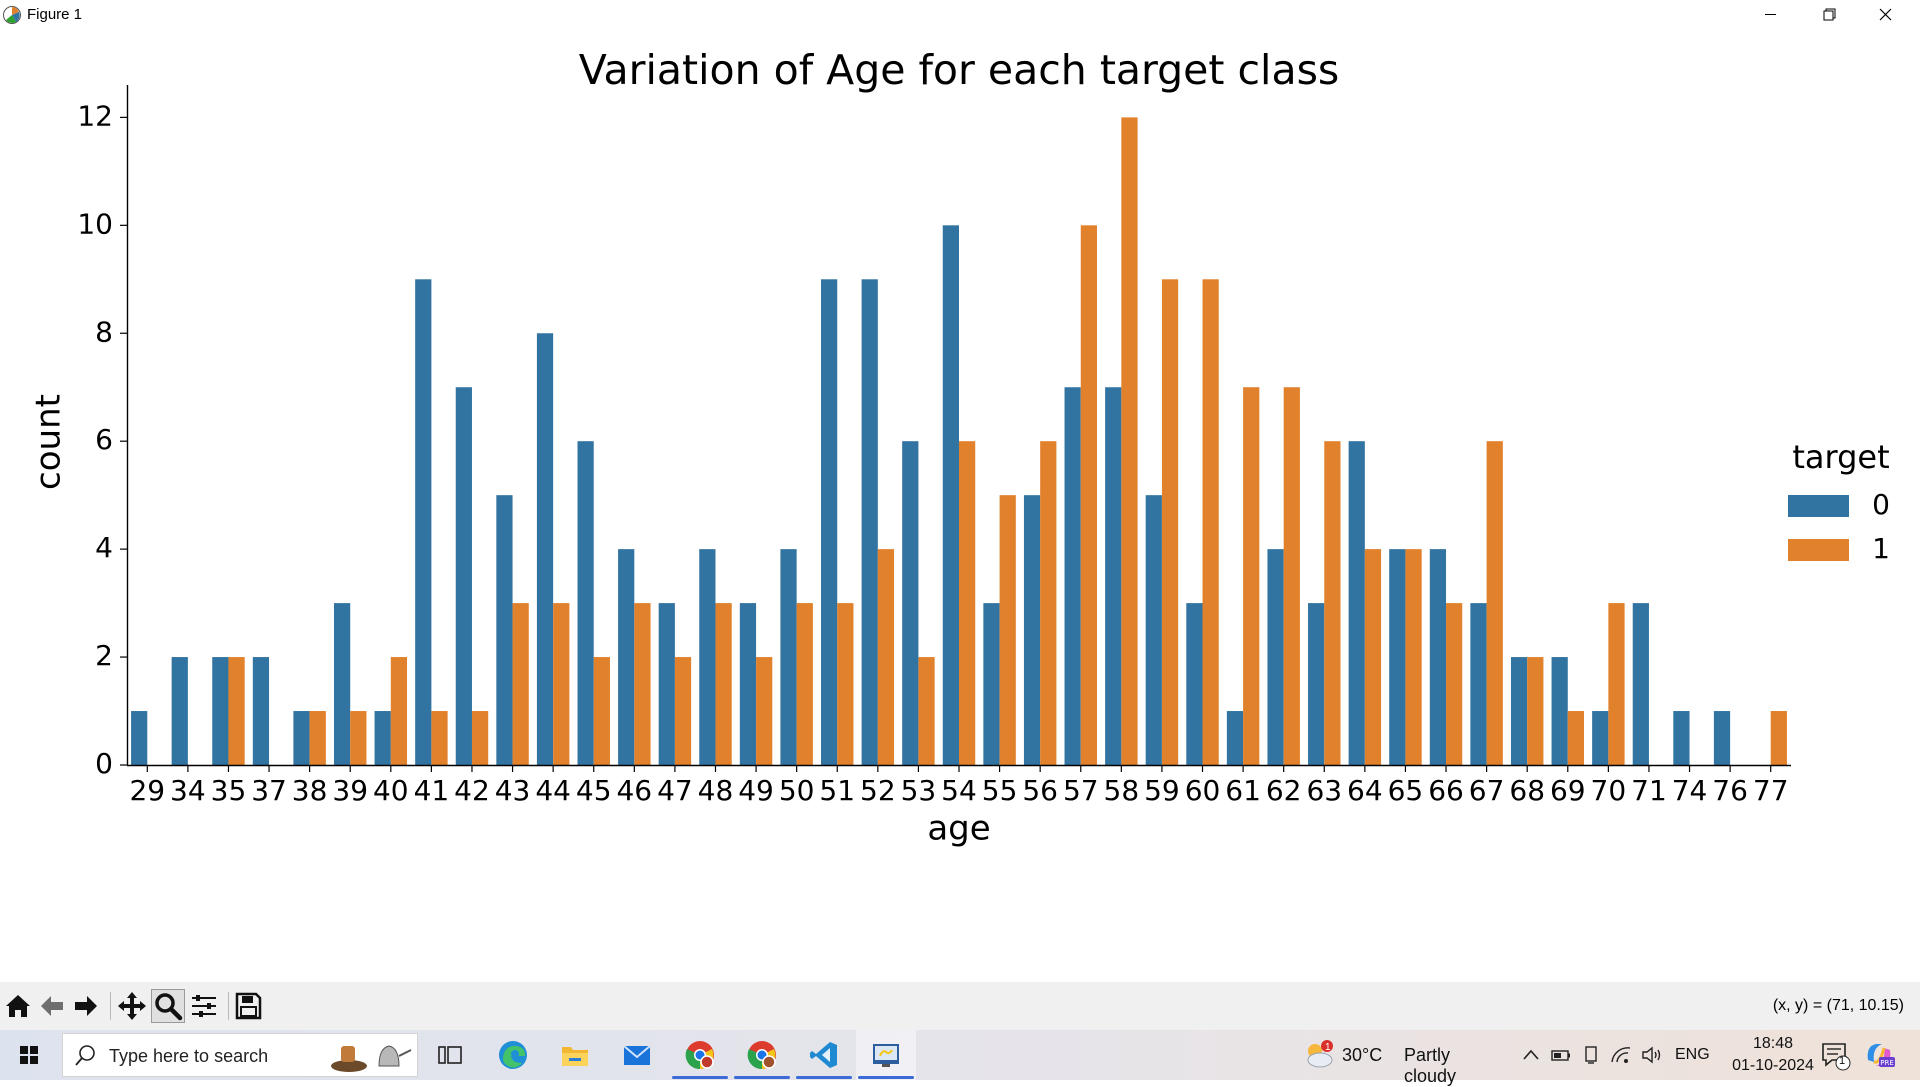 The height and width of the screenshot is (1087, 1920). I want to click on forward-button, so click(86, 1006).